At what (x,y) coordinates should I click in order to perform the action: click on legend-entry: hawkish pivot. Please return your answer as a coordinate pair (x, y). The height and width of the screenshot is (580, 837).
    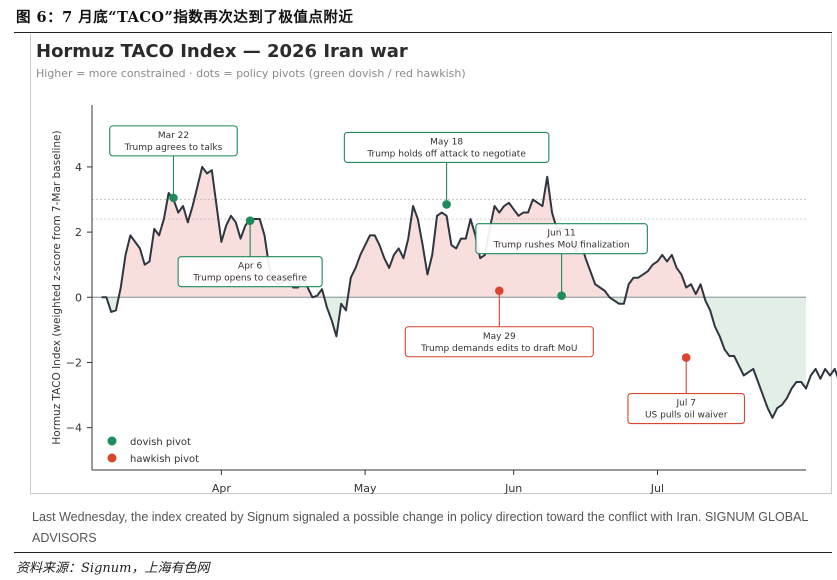
    Looking at the image, I should click on (153, 459).